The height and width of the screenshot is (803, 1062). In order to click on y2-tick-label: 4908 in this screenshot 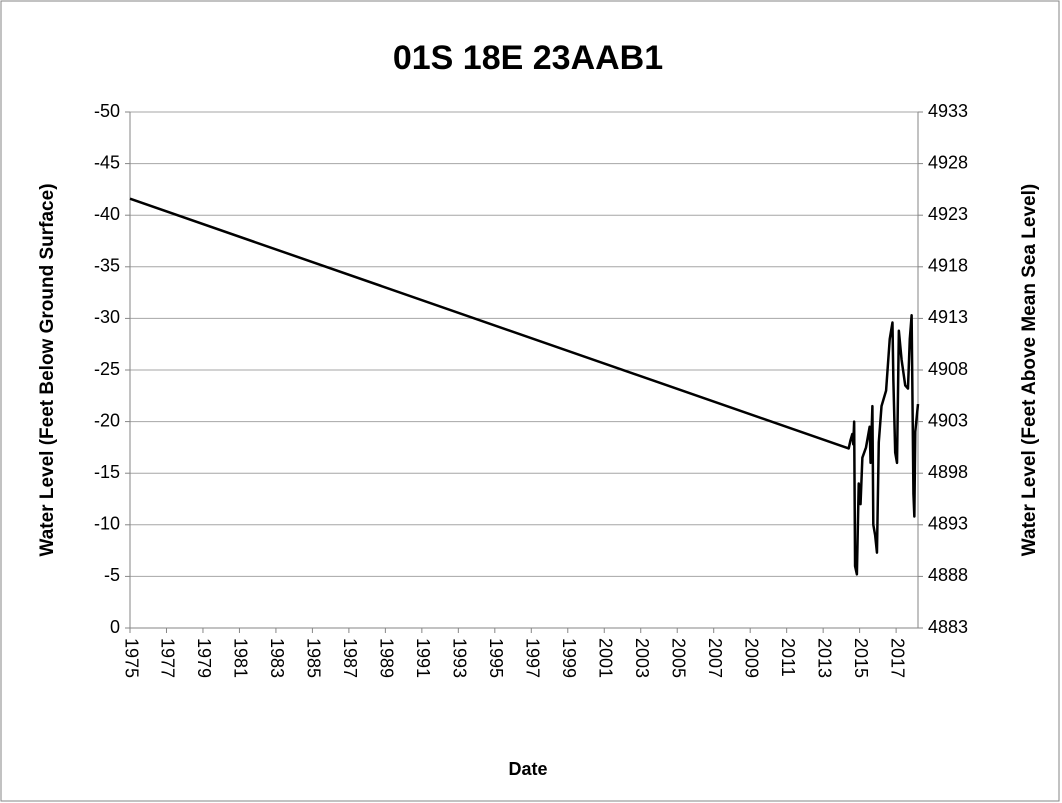, I will do `click(948, 369)`.